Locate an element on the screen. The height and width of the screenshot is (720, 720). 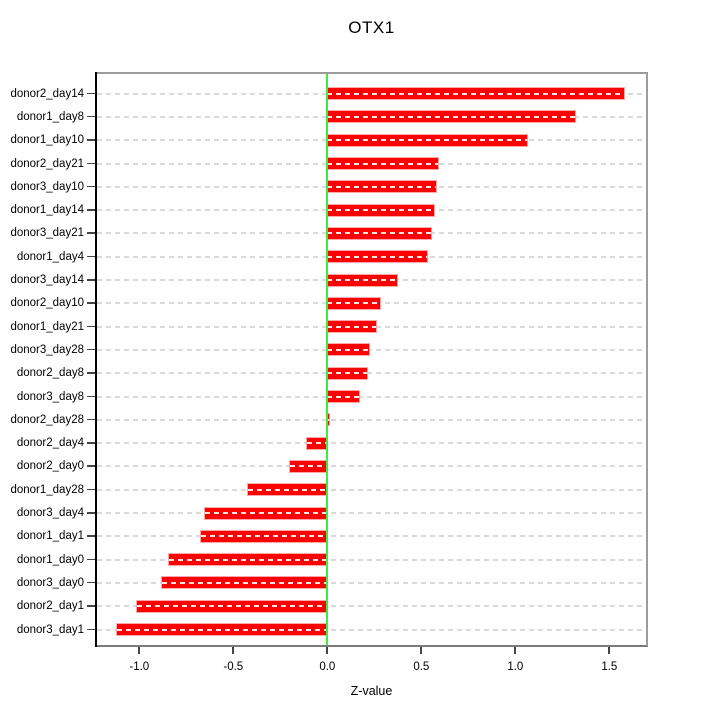
bar-row: donor1_day10 is located at coordinates (328, 140).